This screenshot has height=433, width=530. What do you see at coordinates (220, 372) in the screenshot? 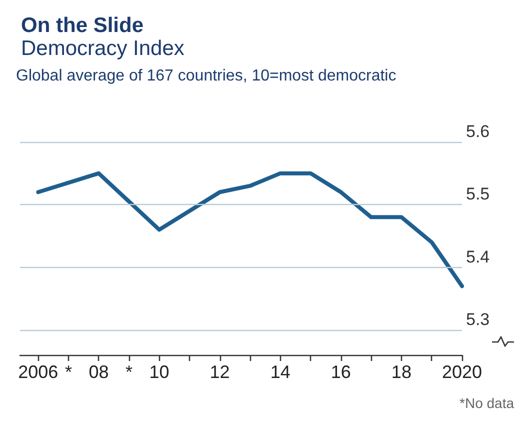
I see `x-tick-label: 12` at bounding box center [220, 372].